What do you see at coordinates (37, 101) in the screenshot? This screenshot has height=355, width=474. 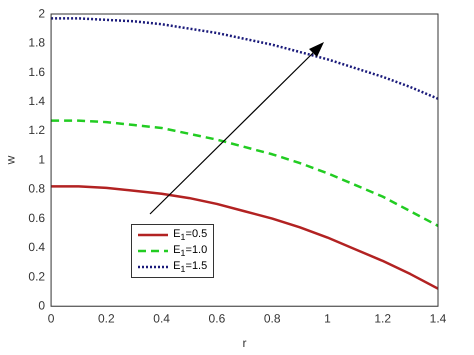 I see `y-tick-label: 1.4` at bounding box center [37, 101].